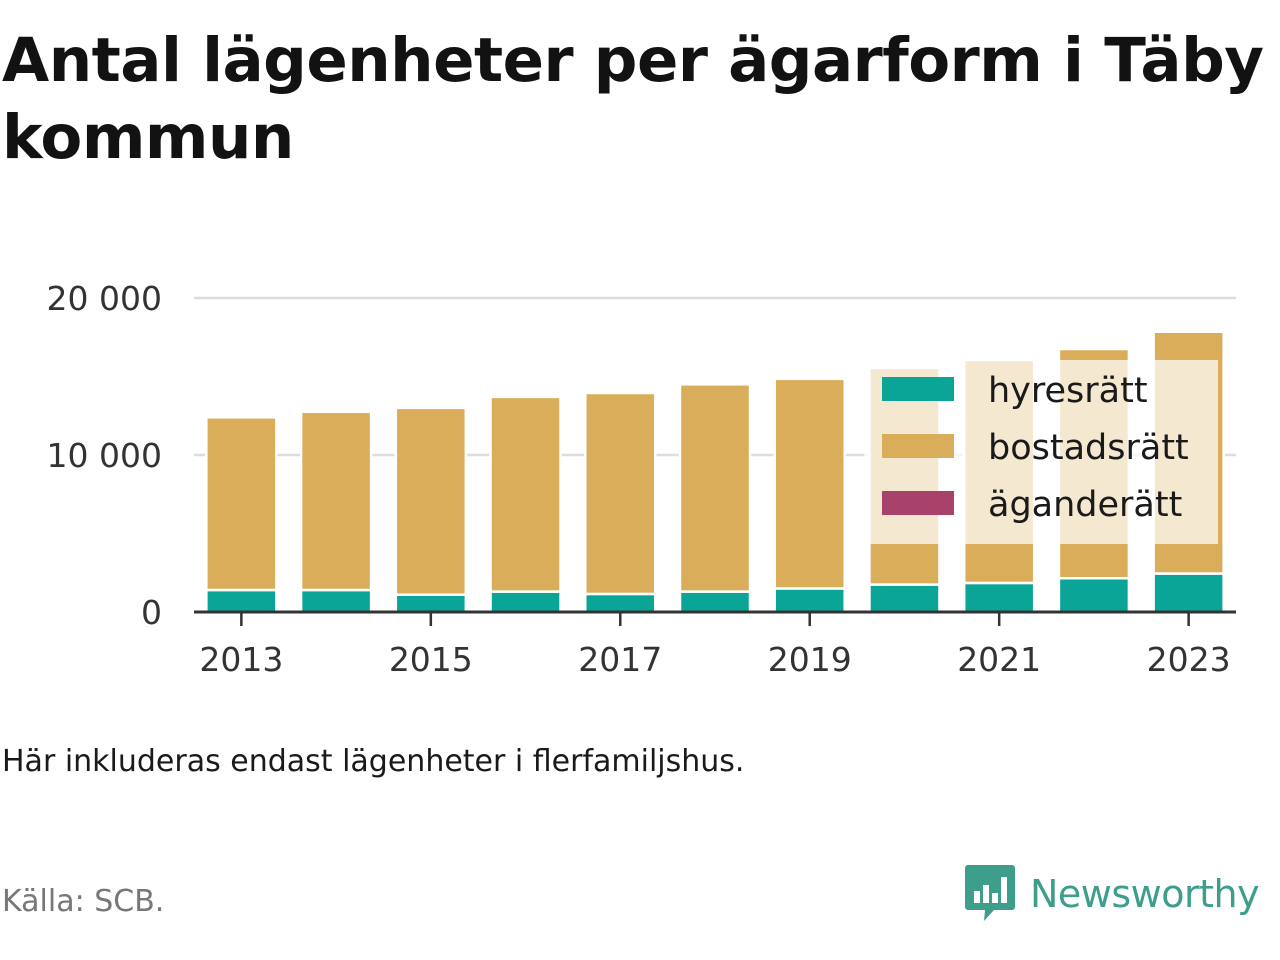 This screenshot has height=960, width=1280. I want to click on x-tick-label: 2015, so click(431, 659).